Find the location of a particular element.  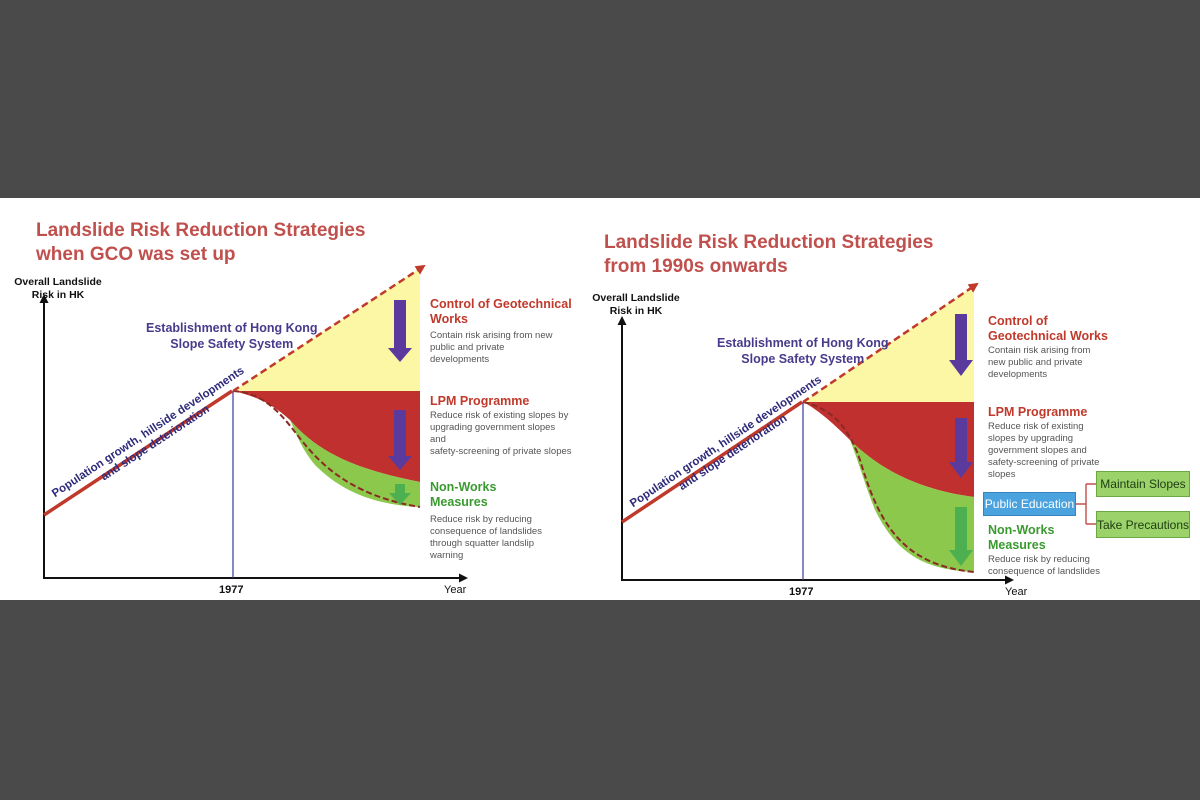

right-red-area is located at coordinates (888, 449).